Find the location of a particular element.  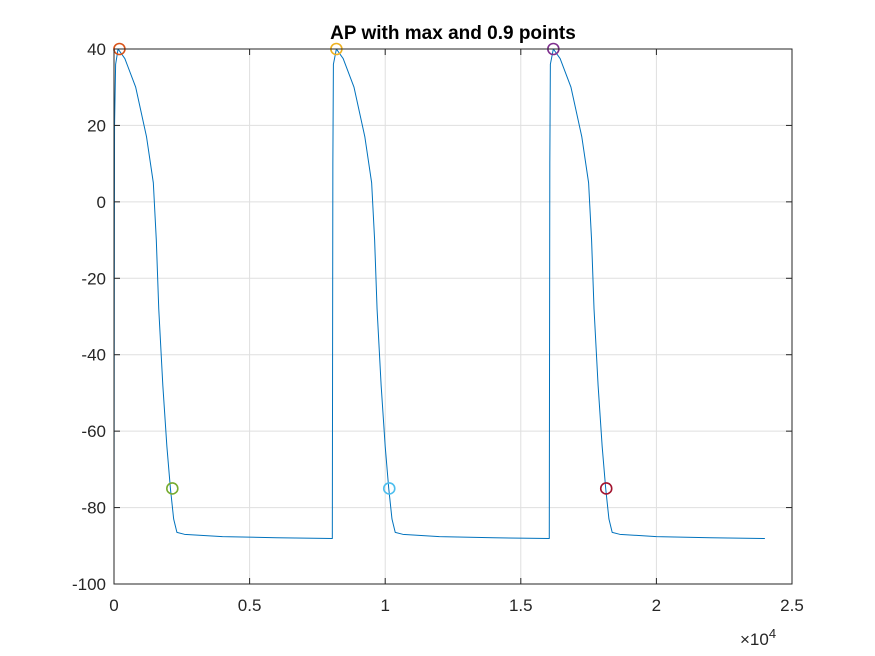

y-tick-label: 0 is located at coordinates (101, 202).